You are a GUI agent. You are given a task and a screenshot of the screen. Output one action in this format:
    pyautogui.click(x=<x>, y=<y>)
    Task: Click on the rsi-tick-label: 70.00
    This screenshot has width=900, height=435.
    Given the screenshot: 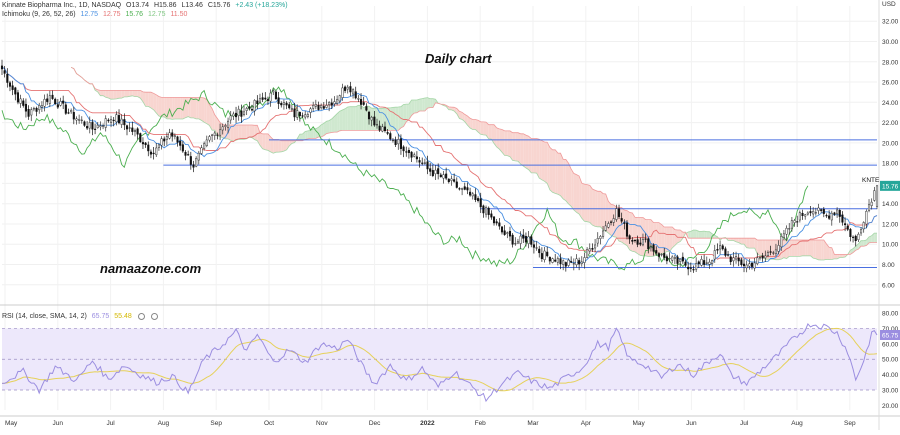 What is the action you would take?
    pyautogui.click(x=890, y=329)
    